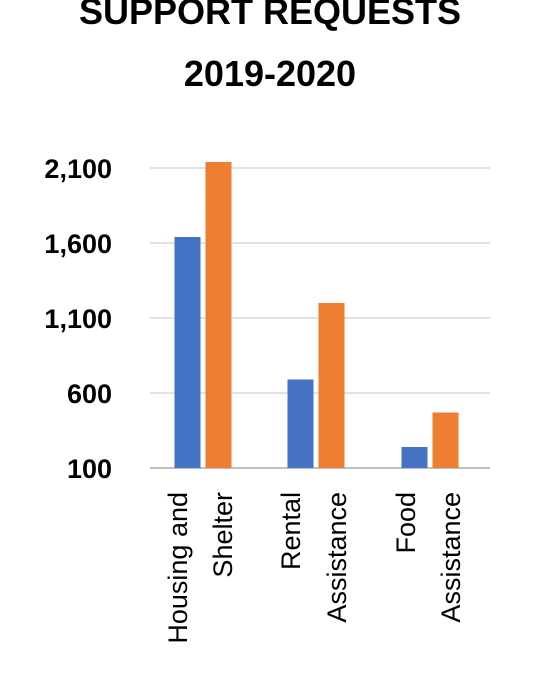 The height and width of the screenshot is (675, 540). What do you see at coordinates (178, 568) in the screenshot?
I see `x-category-label: Housing and` at bounding box center [178, 568].